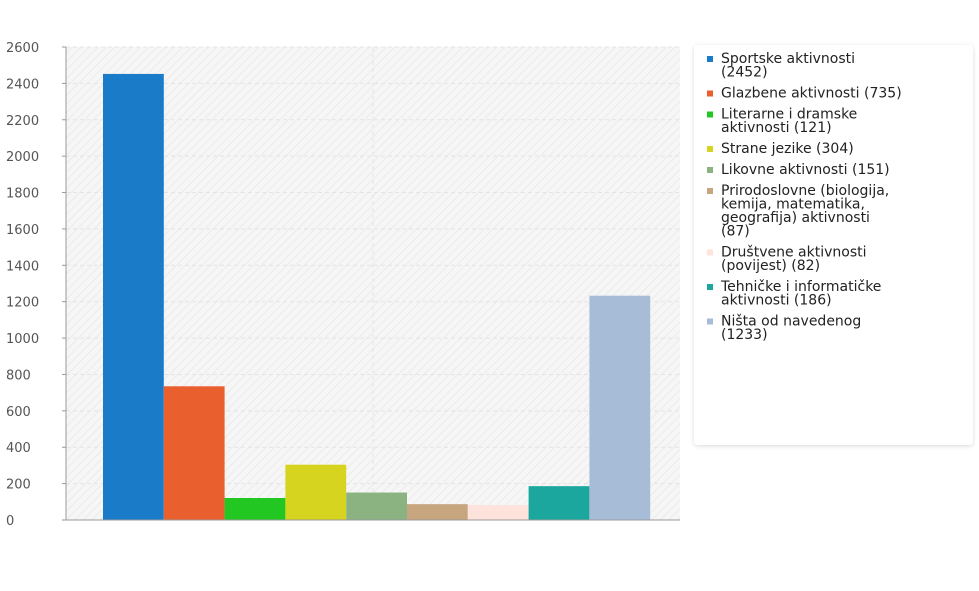 The width and height of the screenshot is (979, 591). I want to click on legend-item-9: Ništa od navedenog(1233), so click(784, 329).